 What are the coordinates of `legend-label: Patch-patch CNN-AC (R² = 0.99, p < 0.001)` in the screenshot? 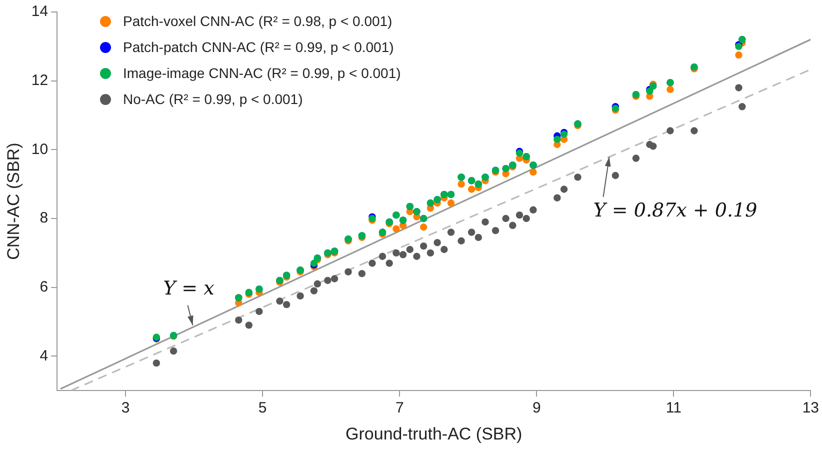 It's located at (258, 47).